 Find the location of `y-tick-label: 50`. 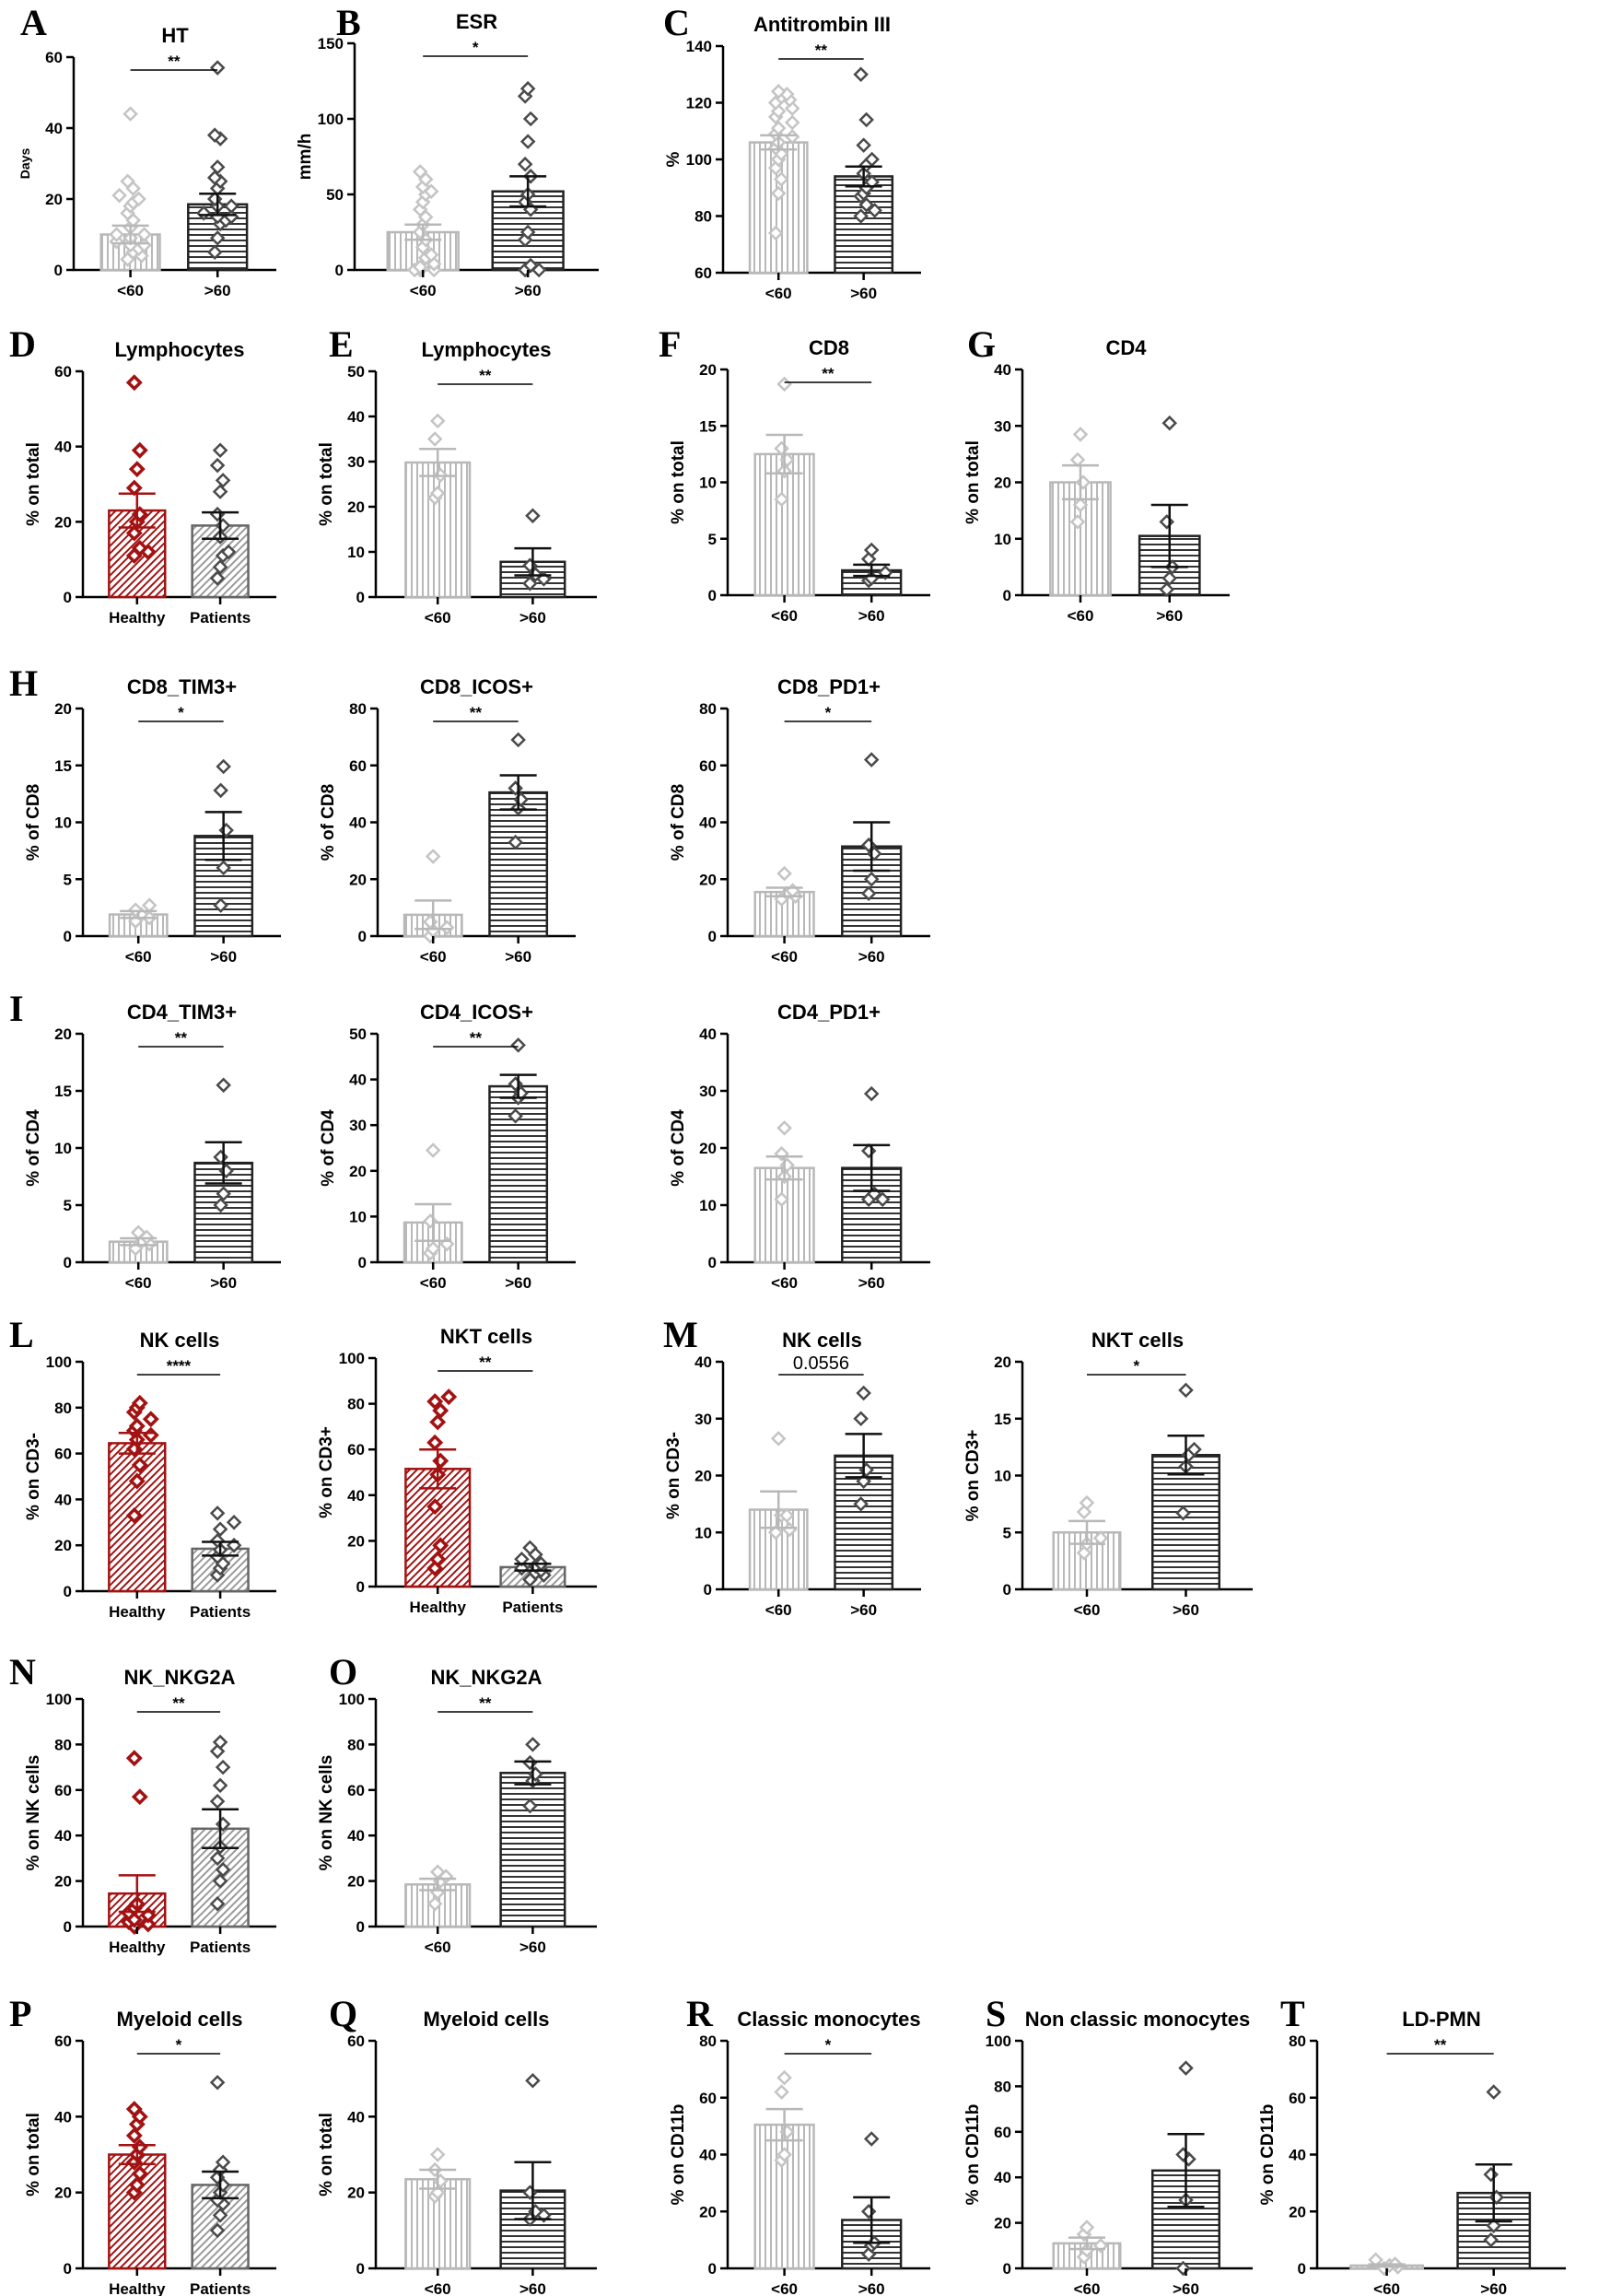

y-tick-label: 50 is located at coordinates (356, 372).